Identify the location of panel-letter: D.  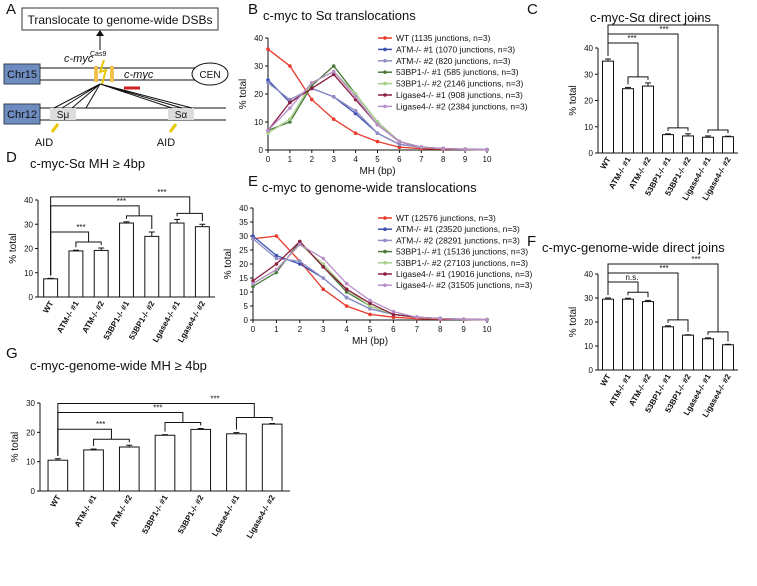
(11, 157).